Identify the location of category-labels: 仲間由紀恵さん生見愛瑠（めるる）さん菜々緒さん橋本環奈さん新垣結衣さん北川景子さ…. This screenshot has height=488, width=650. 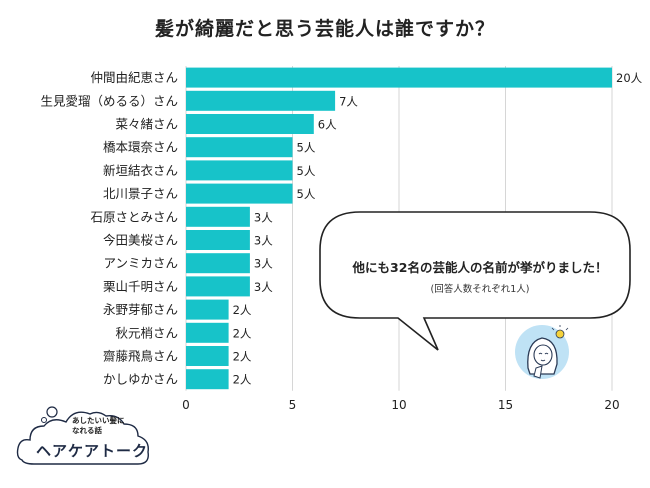
(109, 228).